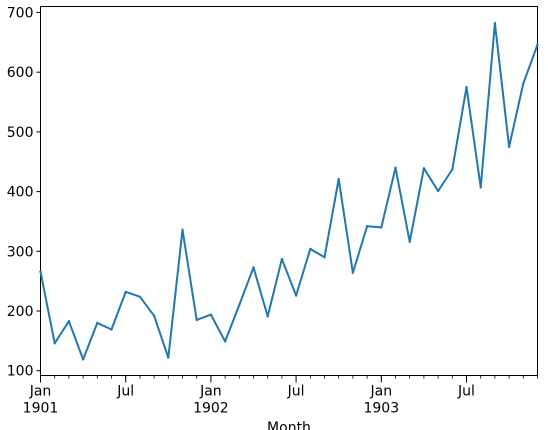  Describe the element at coordinates (211, 409) in the screenshot. I see `x-tick-year-label: 1902` at that location.